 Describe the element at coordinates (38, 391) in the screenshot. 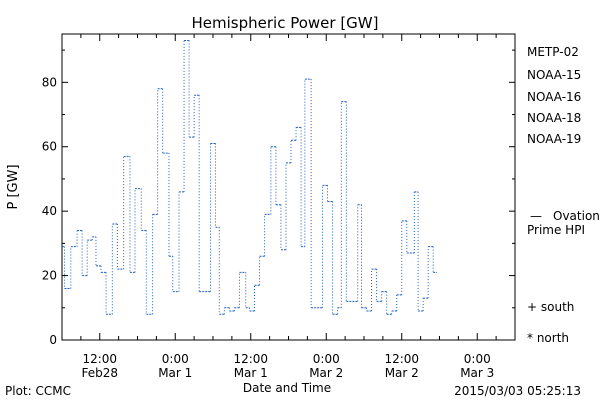

I see `footer-plot-source: Plot: CCMC` at that location.